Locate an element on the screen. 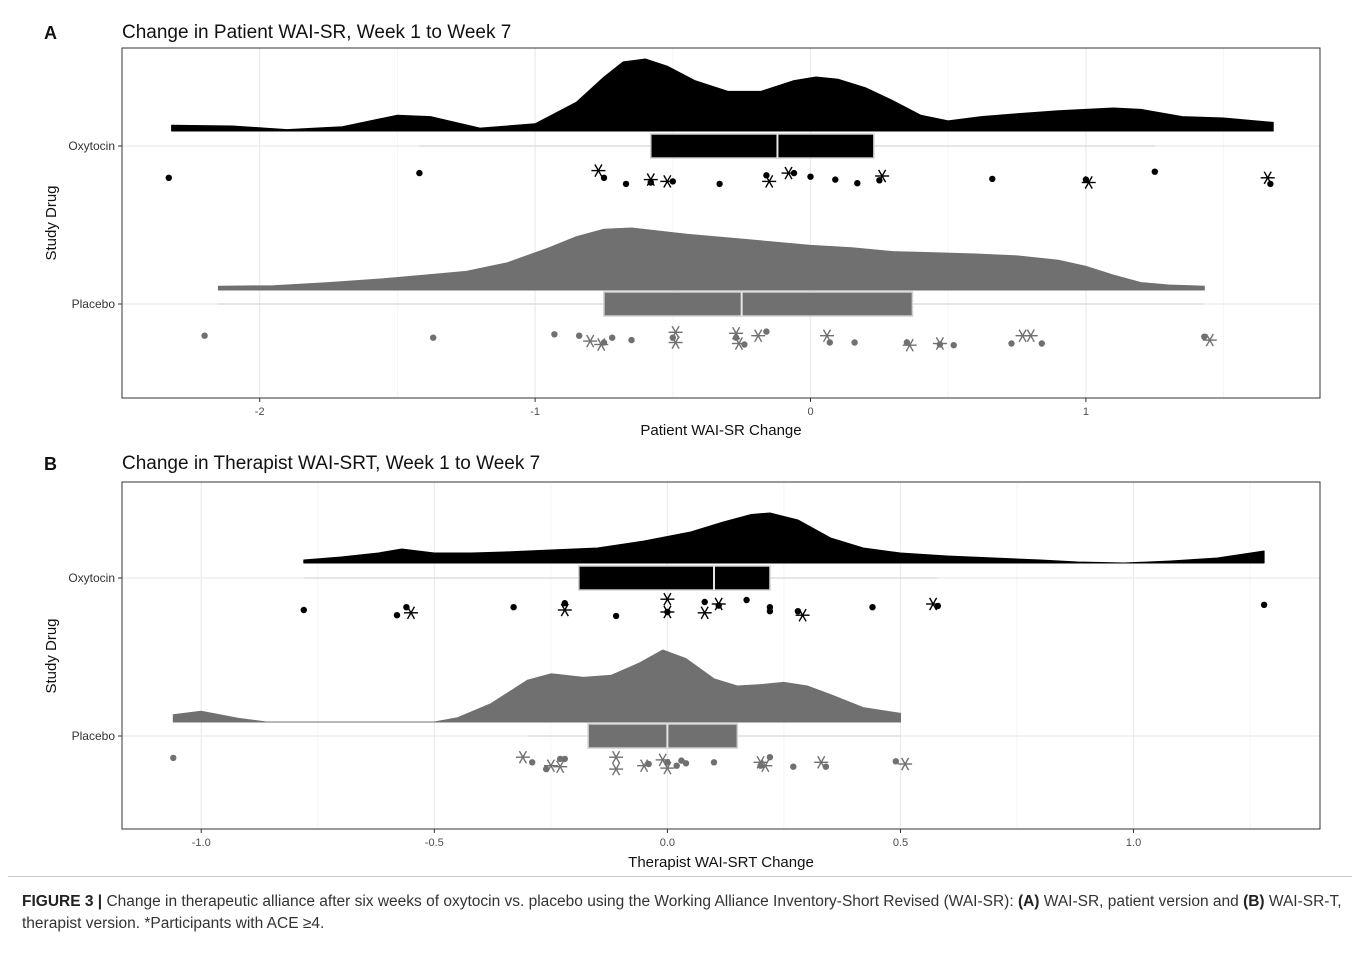  caption-figure-label: FIGURE 3 | is located at coordinates (62, 901).